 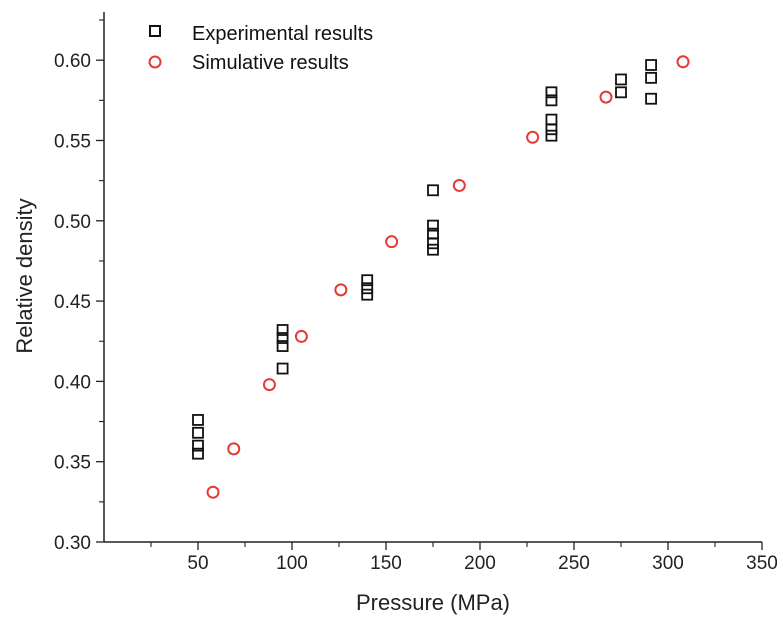 What do you see at coordinates (292, 563) in the screenshot?
I see `x-tick-label: 100` at bounding box center [292, 563].